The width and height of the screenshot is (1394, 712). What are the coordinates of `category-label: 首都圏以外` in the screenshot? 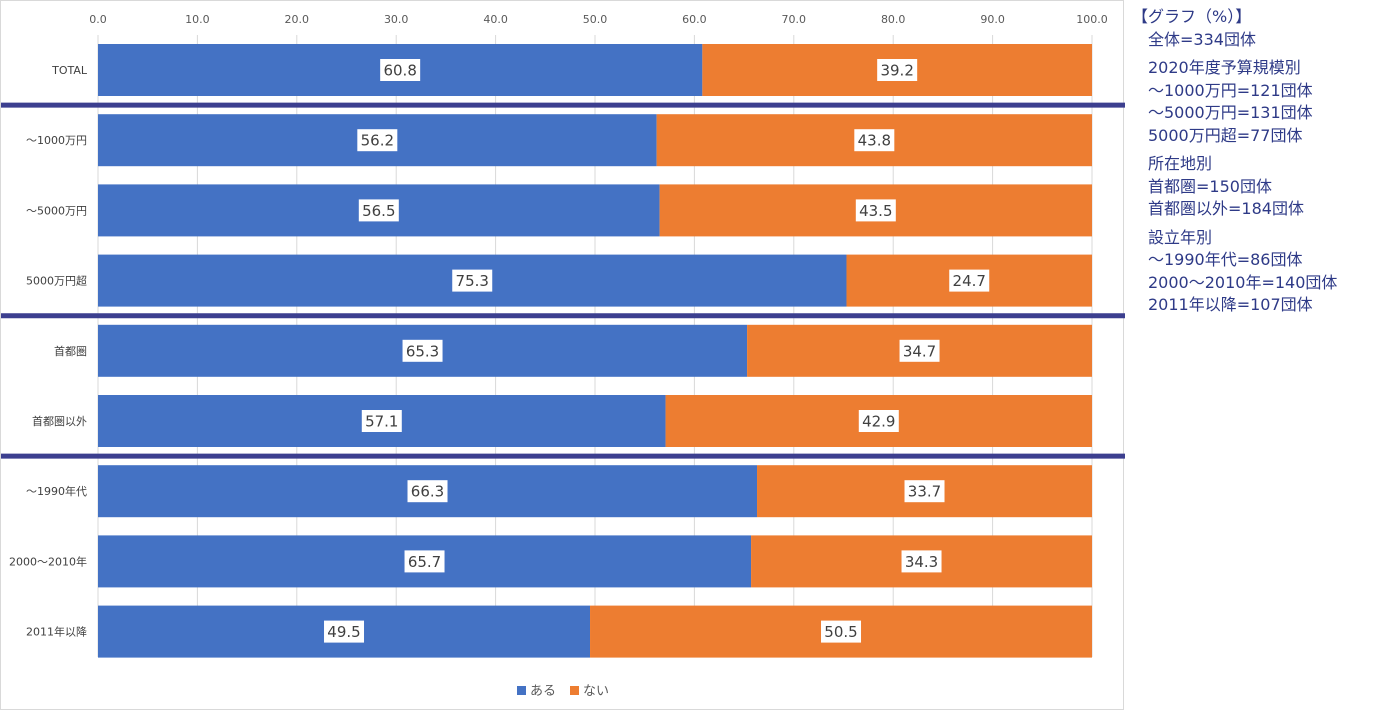 It's located at (59, 421).